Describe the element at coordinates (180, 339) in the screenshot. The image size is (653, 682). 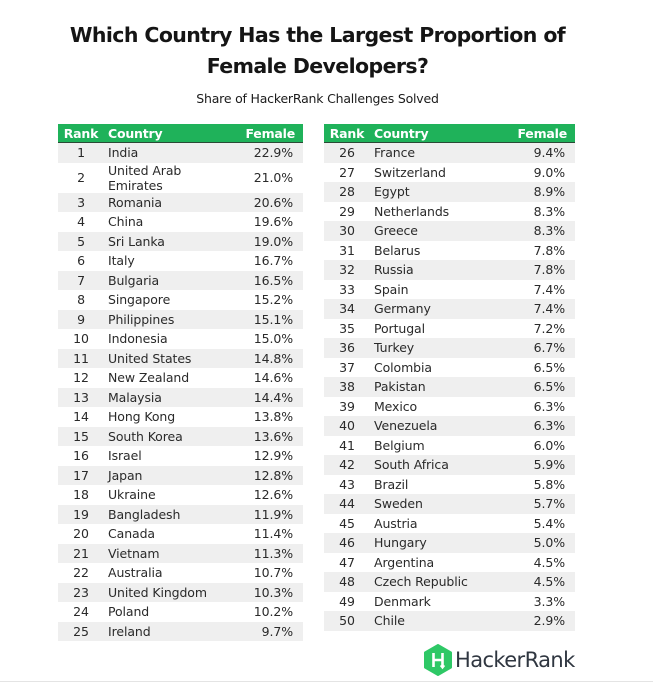
I see `table-row: 10 Indonesia 15.0%` at that location.